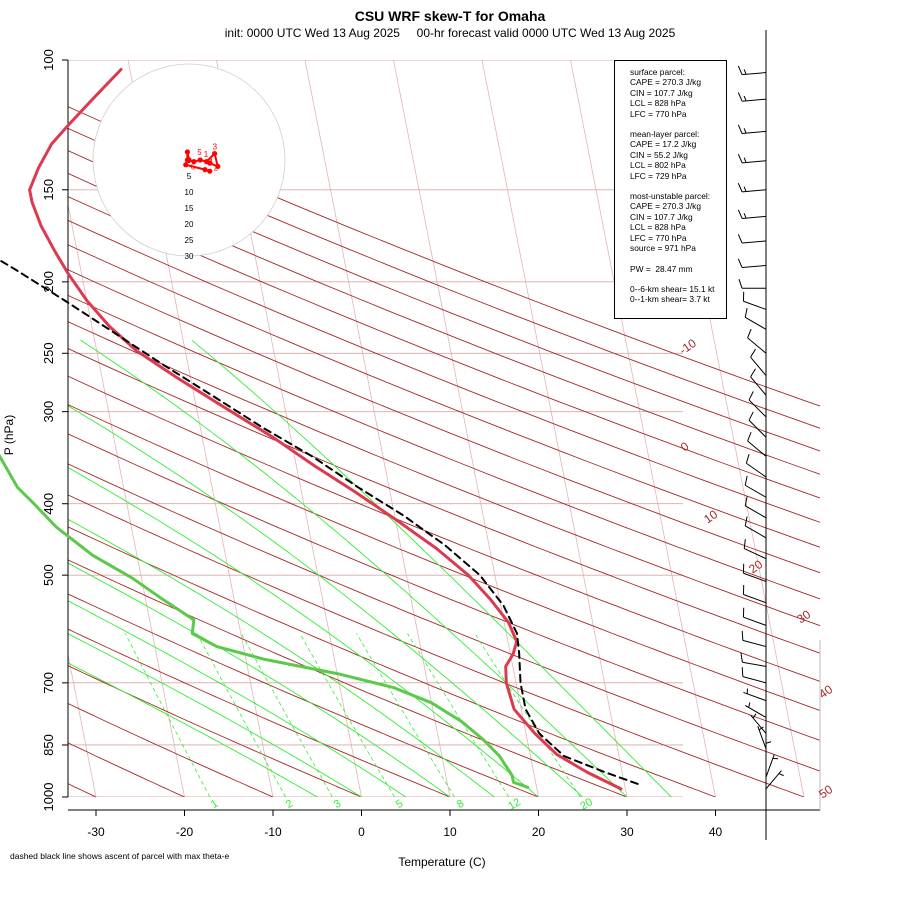  Describe the element at coordinates (514, 804) in the screenshot. I see `mixing-ratio-label: 12` at that location.